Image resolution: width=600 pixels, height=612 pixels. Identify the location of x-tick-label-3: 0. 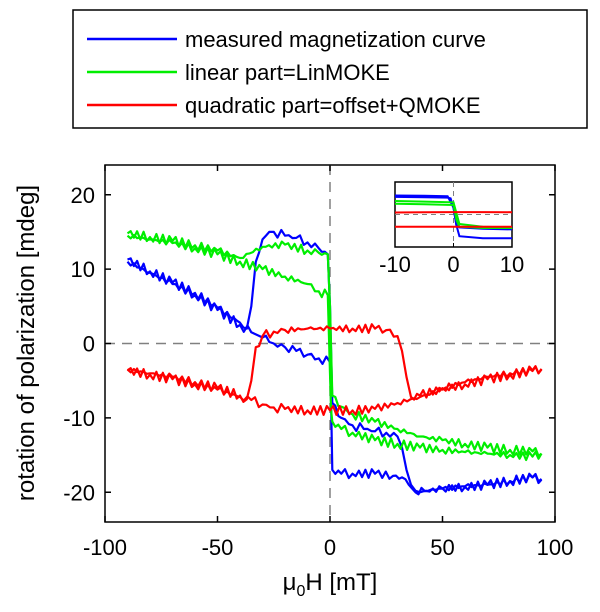
(330, 547).